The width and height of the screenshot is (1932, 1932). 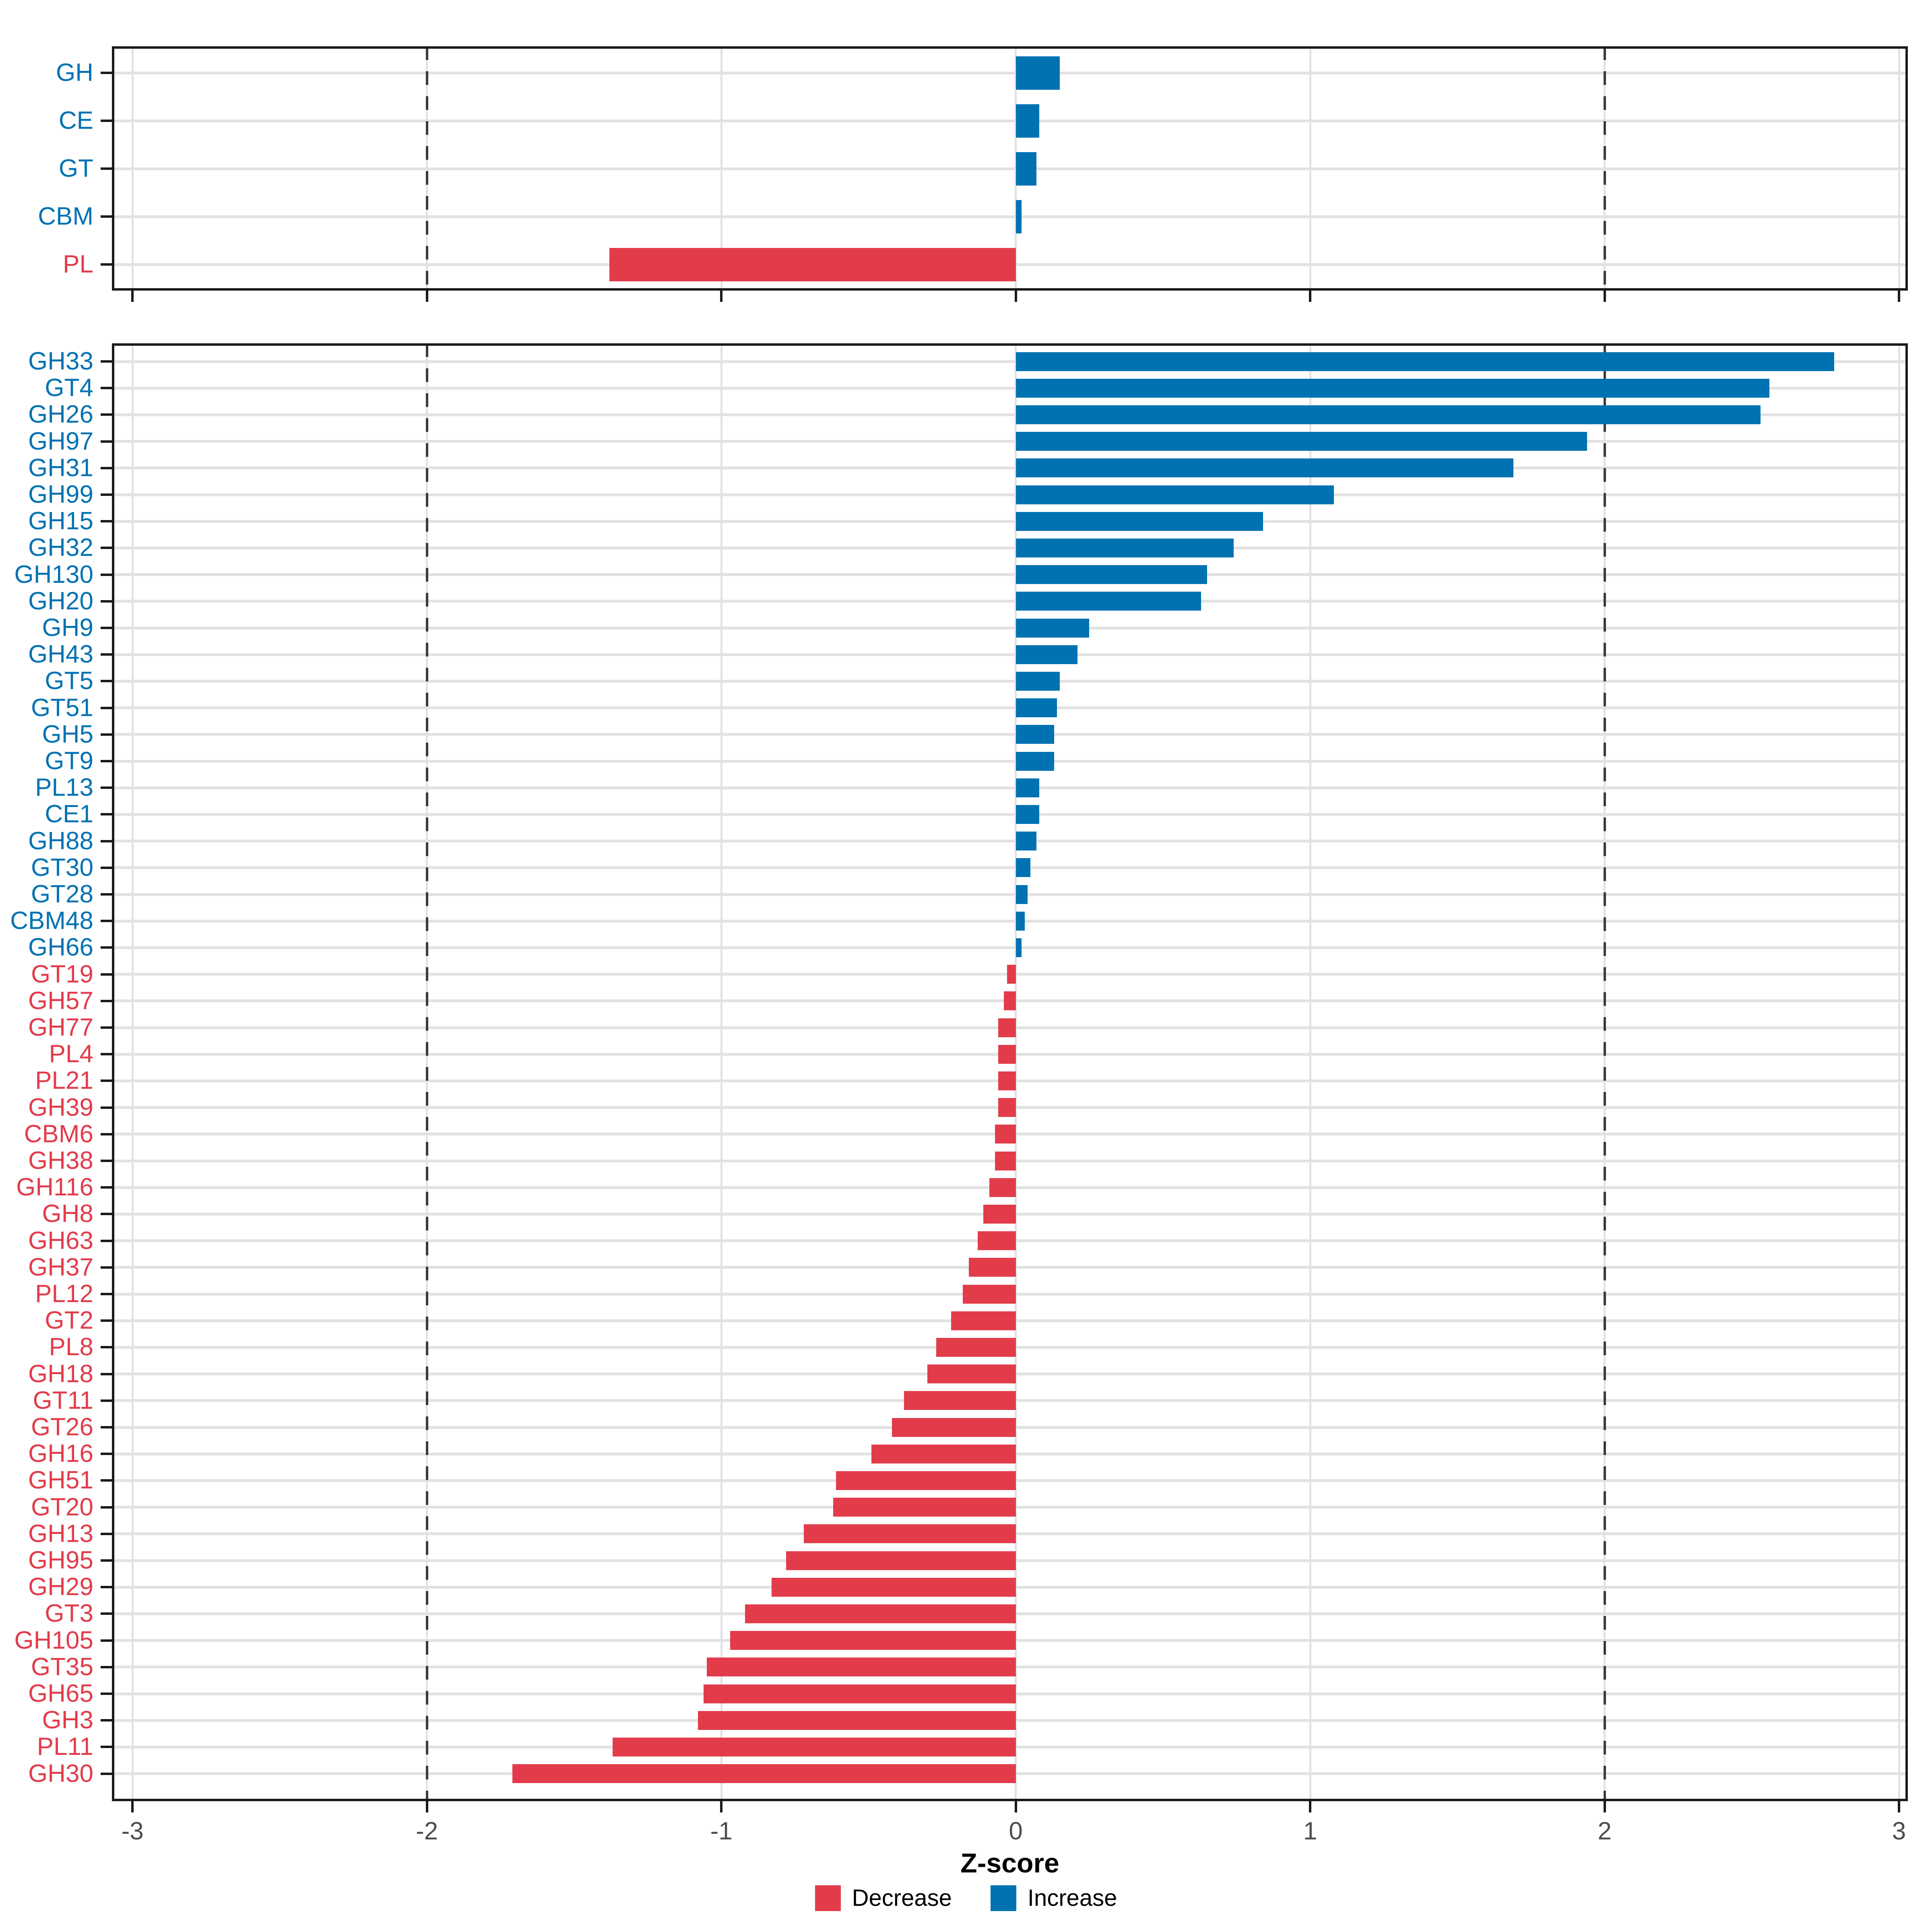 I want to click on bar-gh8, so click(x=999, y=1214).